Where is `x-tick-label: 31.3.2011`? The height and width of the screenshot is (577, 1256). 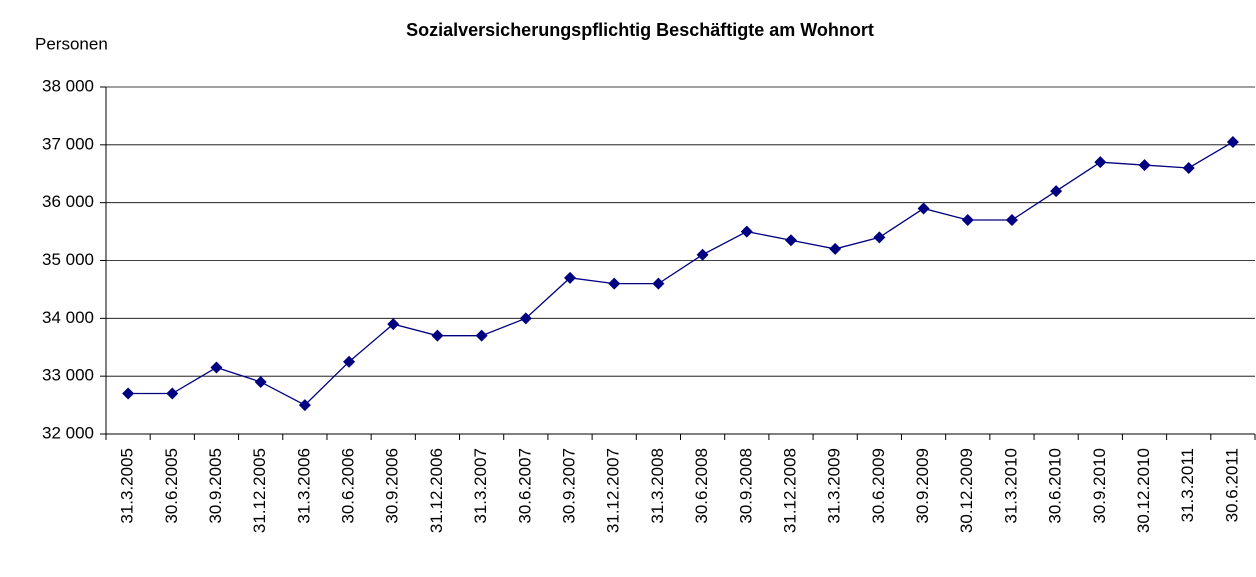 x-tick-label: 31.3.2011 is located at coordinates (1187, 485).